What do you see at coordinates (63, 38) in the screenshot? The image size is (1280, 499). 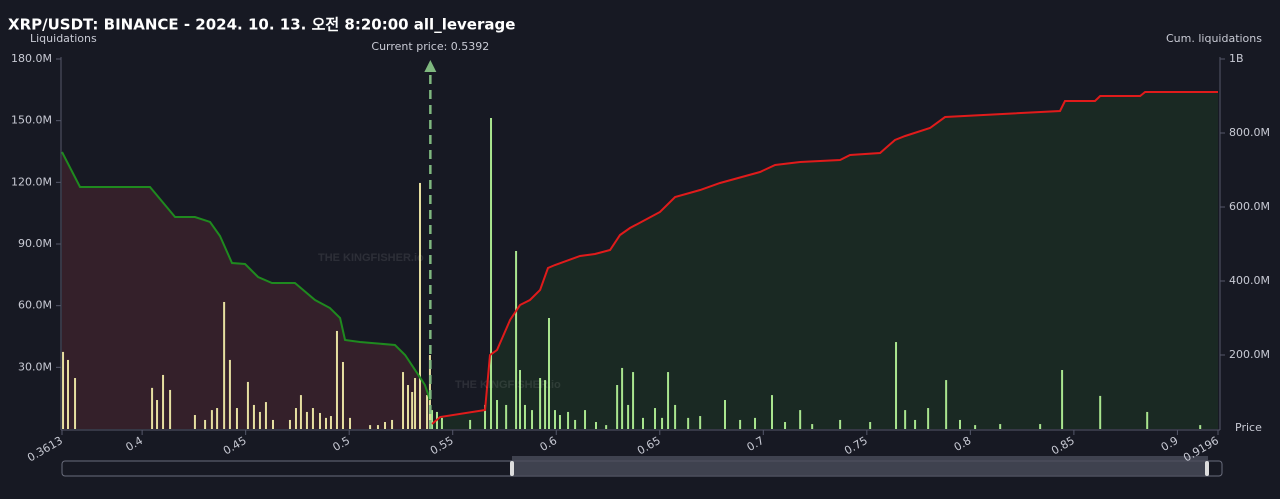 I see `y-axis-label: Liquidations` at bounding box center [63, 38].